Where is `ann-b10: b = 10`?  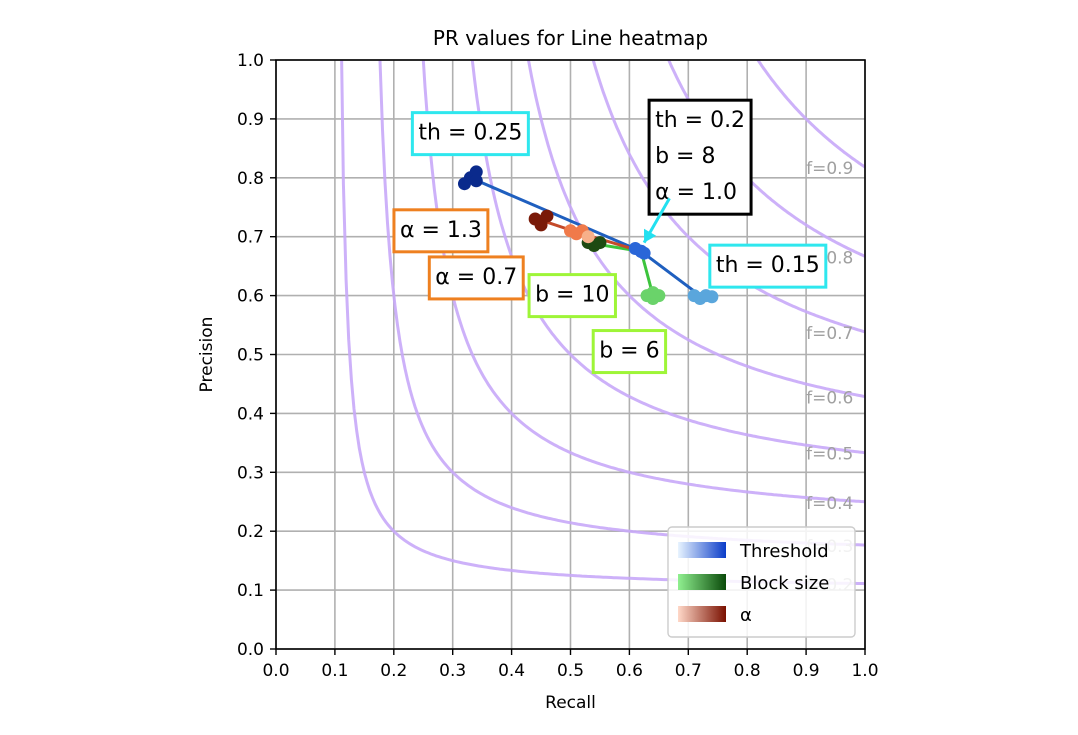
ann-b10: b = 10 is located at coordinates (572, 296).